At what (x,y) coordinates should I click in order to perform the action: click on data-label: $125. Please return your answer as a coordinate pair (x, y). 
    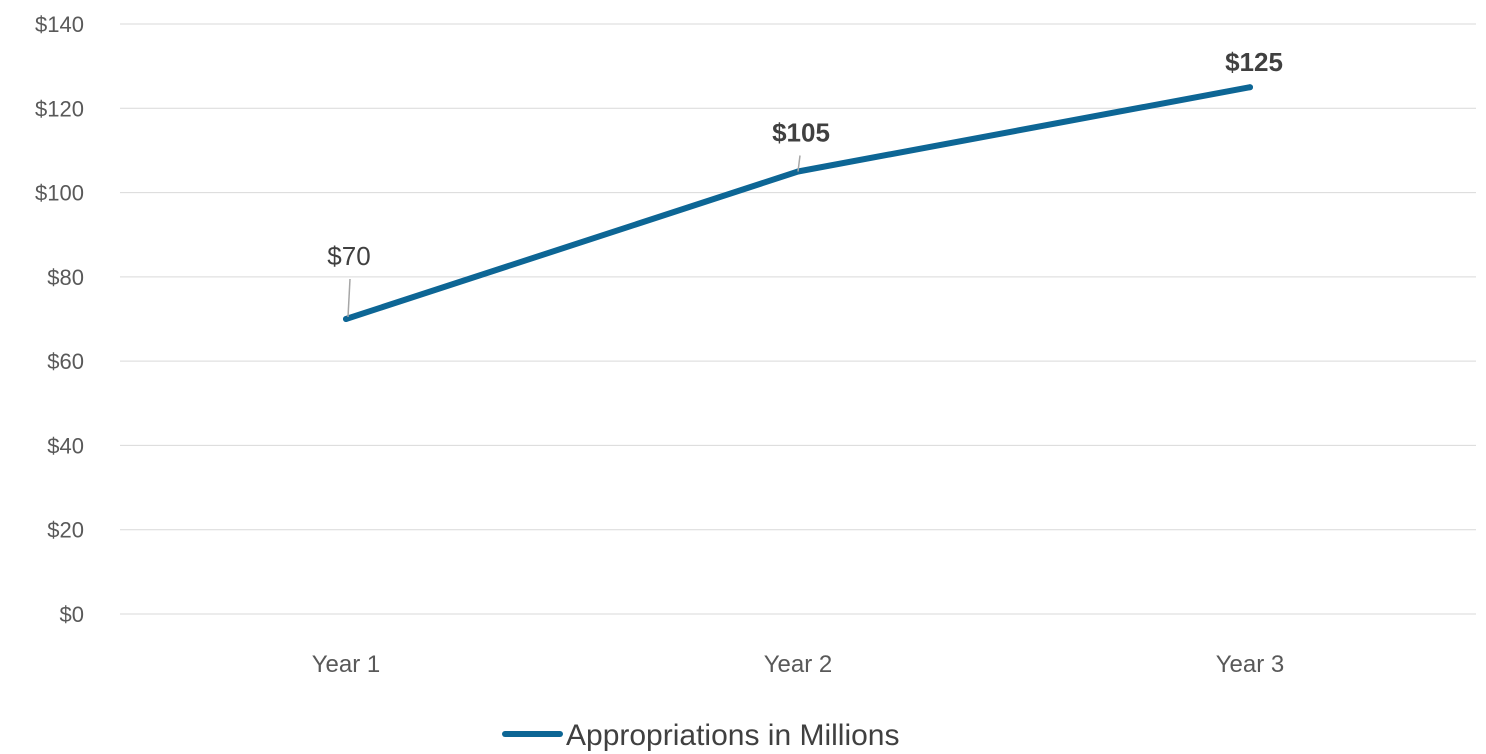
    Looking at the image, I should click on (1254, 62).